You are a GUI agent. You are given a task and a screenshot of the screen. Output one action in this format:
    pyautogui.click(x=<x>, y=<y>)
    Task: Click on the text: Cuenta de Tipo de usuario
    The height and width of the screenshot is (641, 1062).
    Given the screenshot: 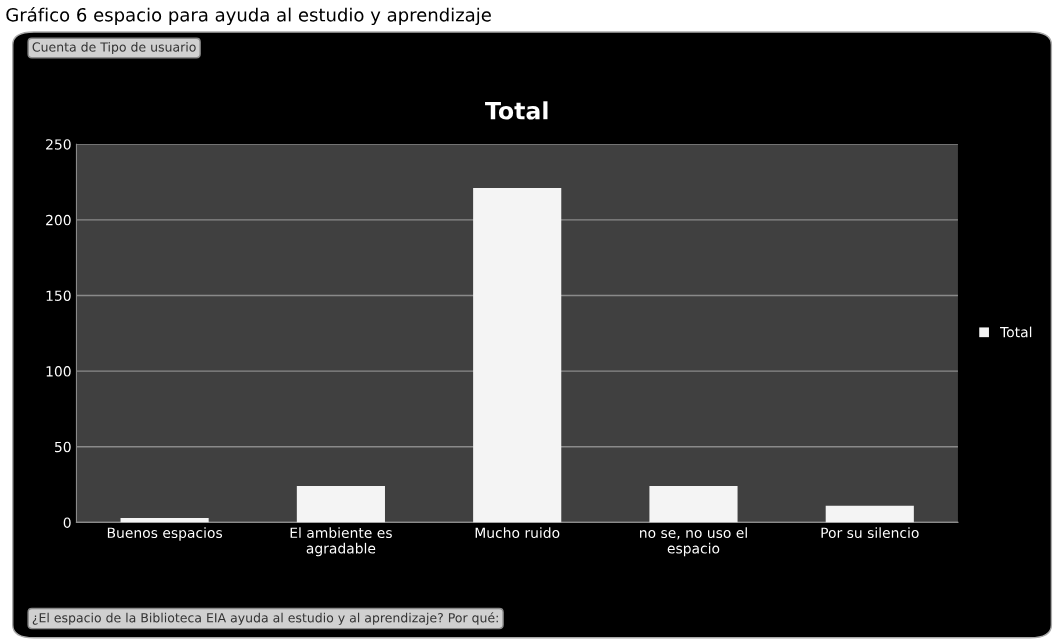 What is the action you would take?
    pyautogui.click(x=114, y=48)
    